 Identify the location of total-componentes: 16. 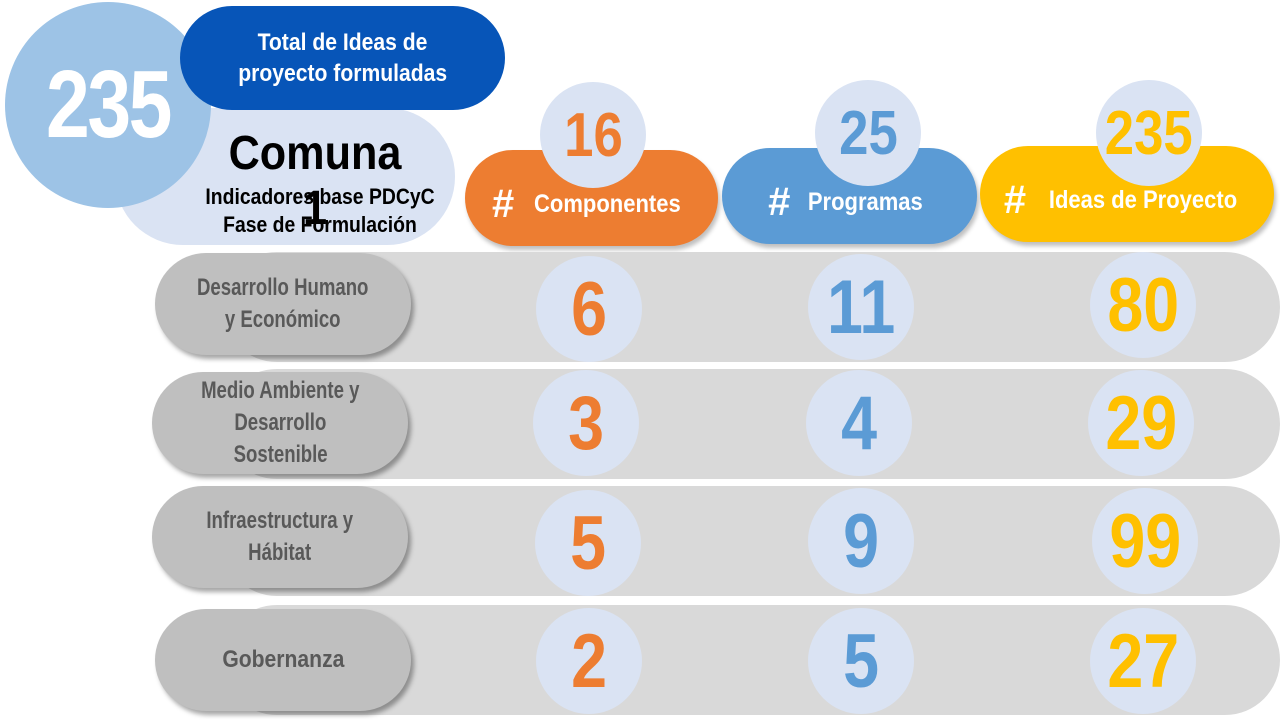
(593, 135).